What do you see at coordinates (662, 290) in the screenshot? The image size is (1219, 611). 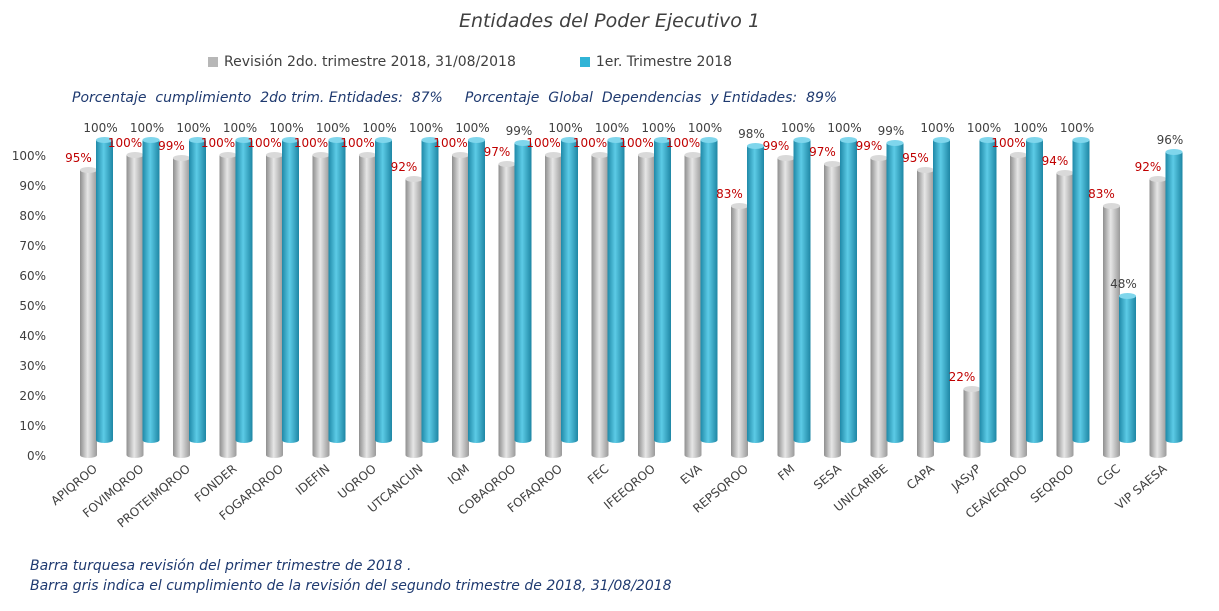 I see `bar-q1-IFEEQROO` at bounding box center [662, 290].